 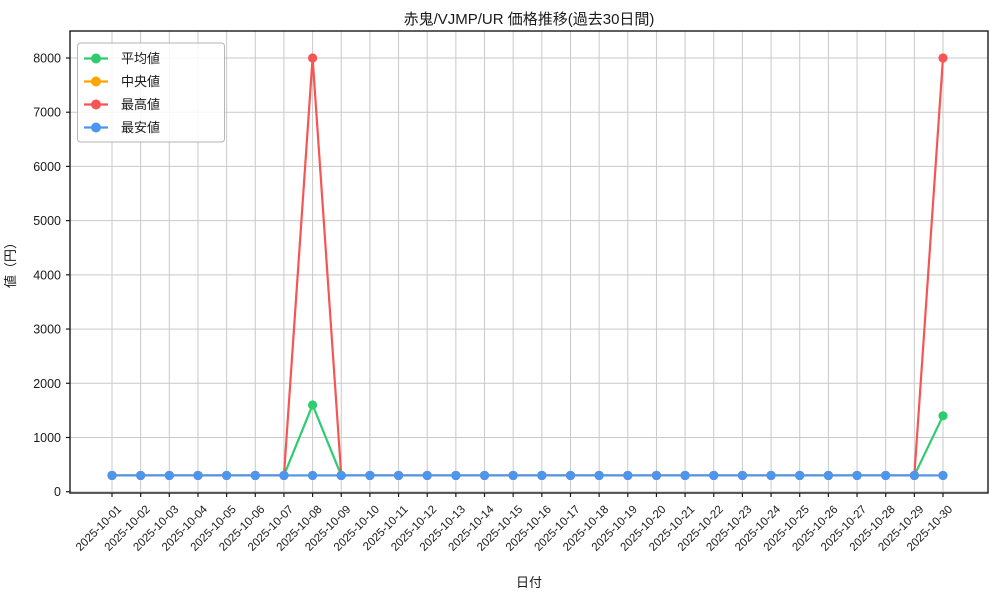 What do you see at coordinates (47, 167) in the screenshot?
I see `y-tick-label: 6000` at bounding box center [47, 167].